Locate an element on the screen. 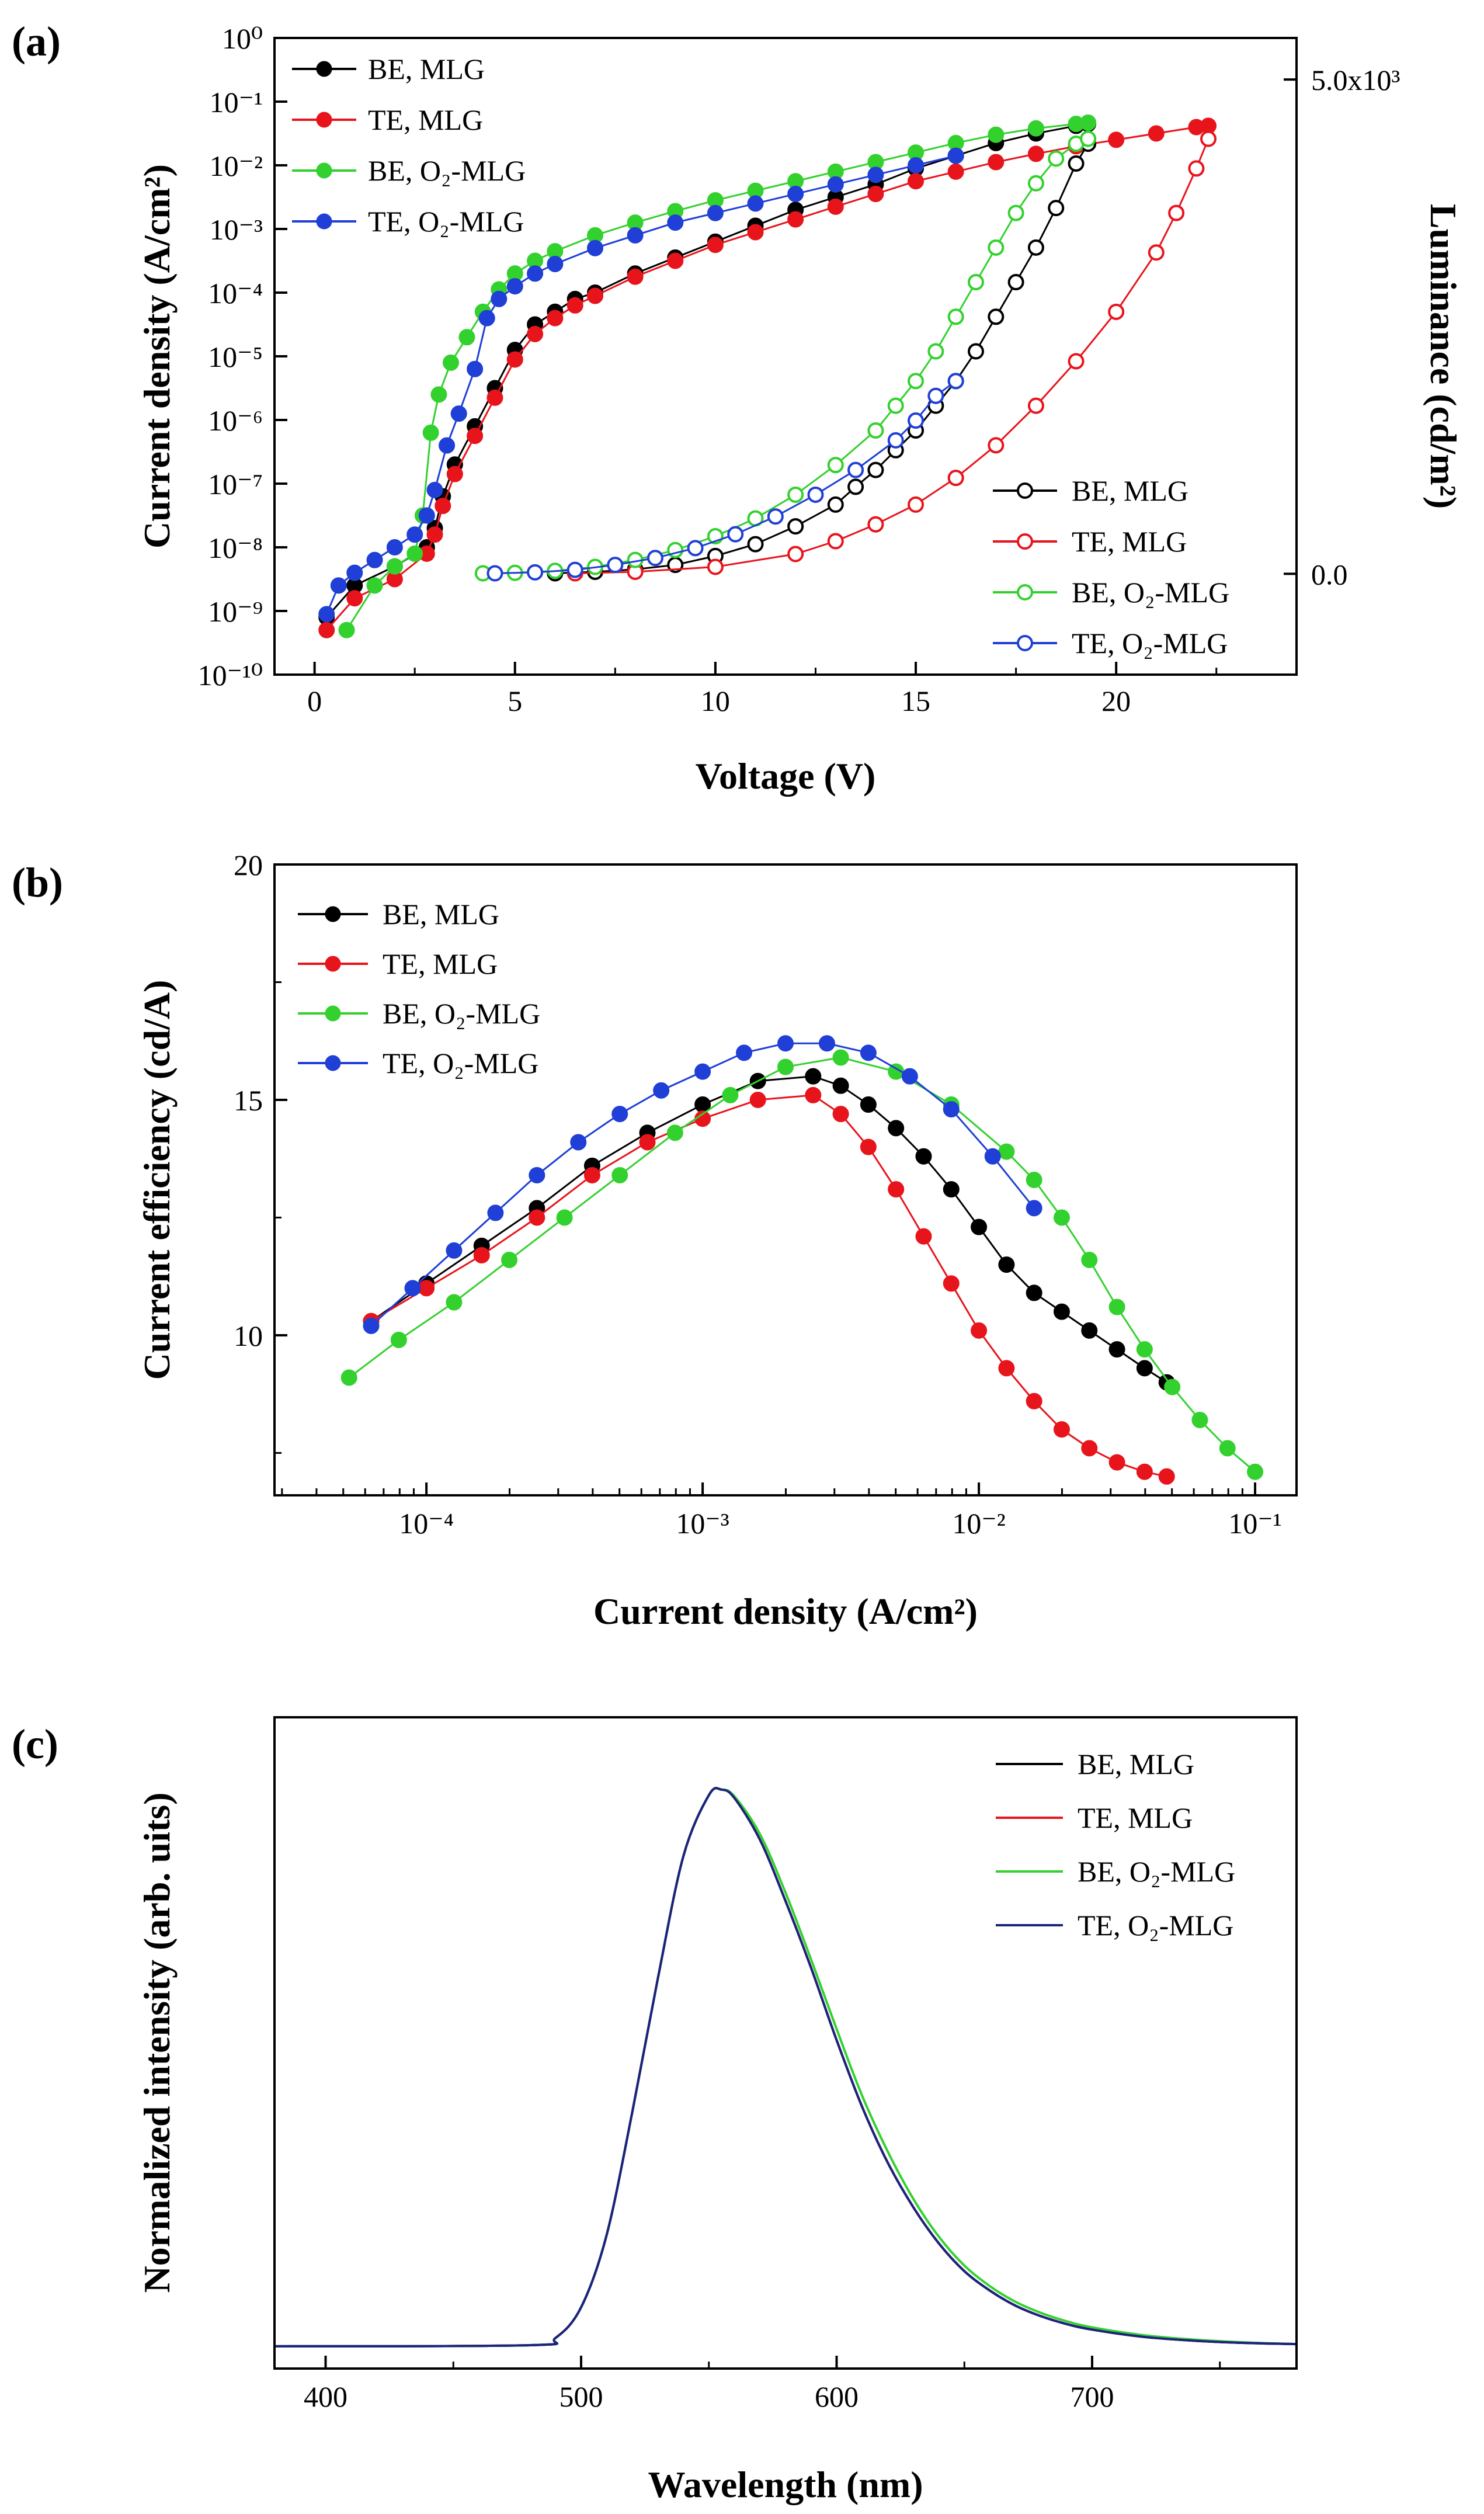 The height and width of the screenshot is (2514, 1484). y-tick-label: 10⁻² is located at coordinates (237, 166).